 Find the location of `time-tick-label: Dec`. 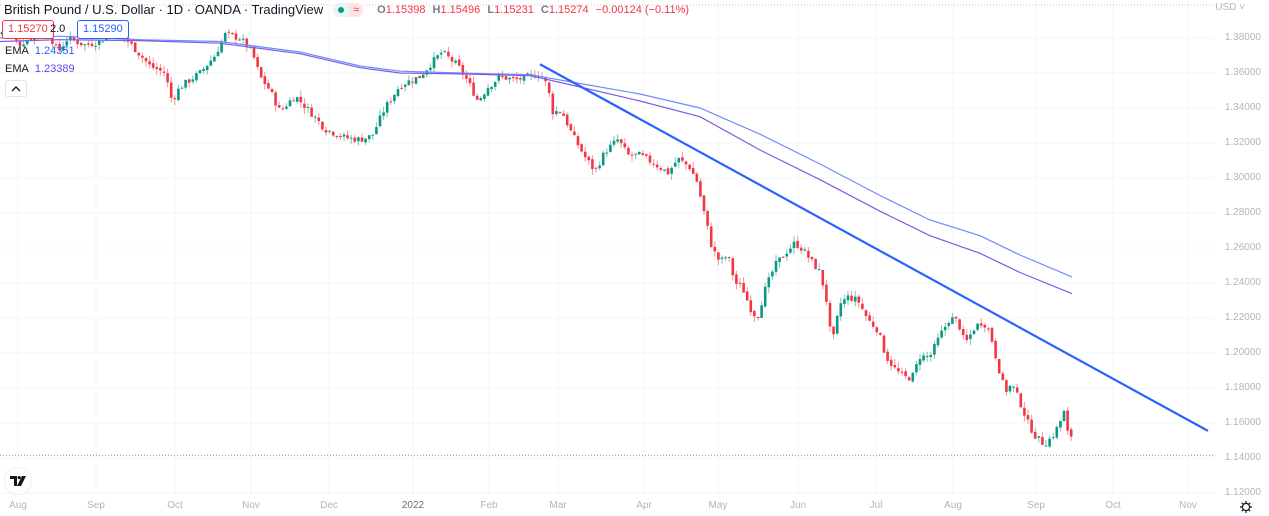

time-tick-label: Dec is located at coordinates (329, 505).